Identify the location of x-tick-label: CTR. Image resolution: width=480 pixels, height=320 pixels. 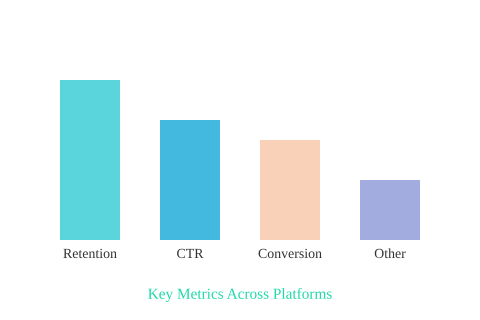
(190, 253).